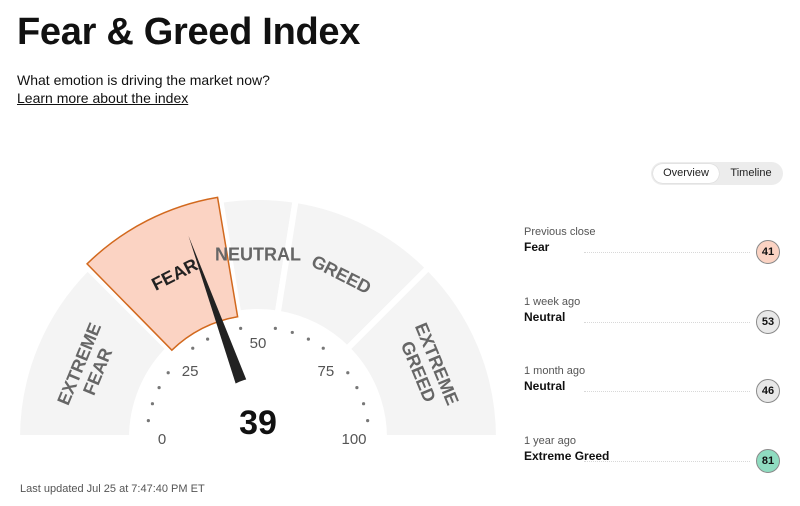 This screenshot has height=506, width=800. What do you see at coordinates (162, 274) in the screenshot?
I see `gauge-zone-fear` at bounding box center [162, 274].